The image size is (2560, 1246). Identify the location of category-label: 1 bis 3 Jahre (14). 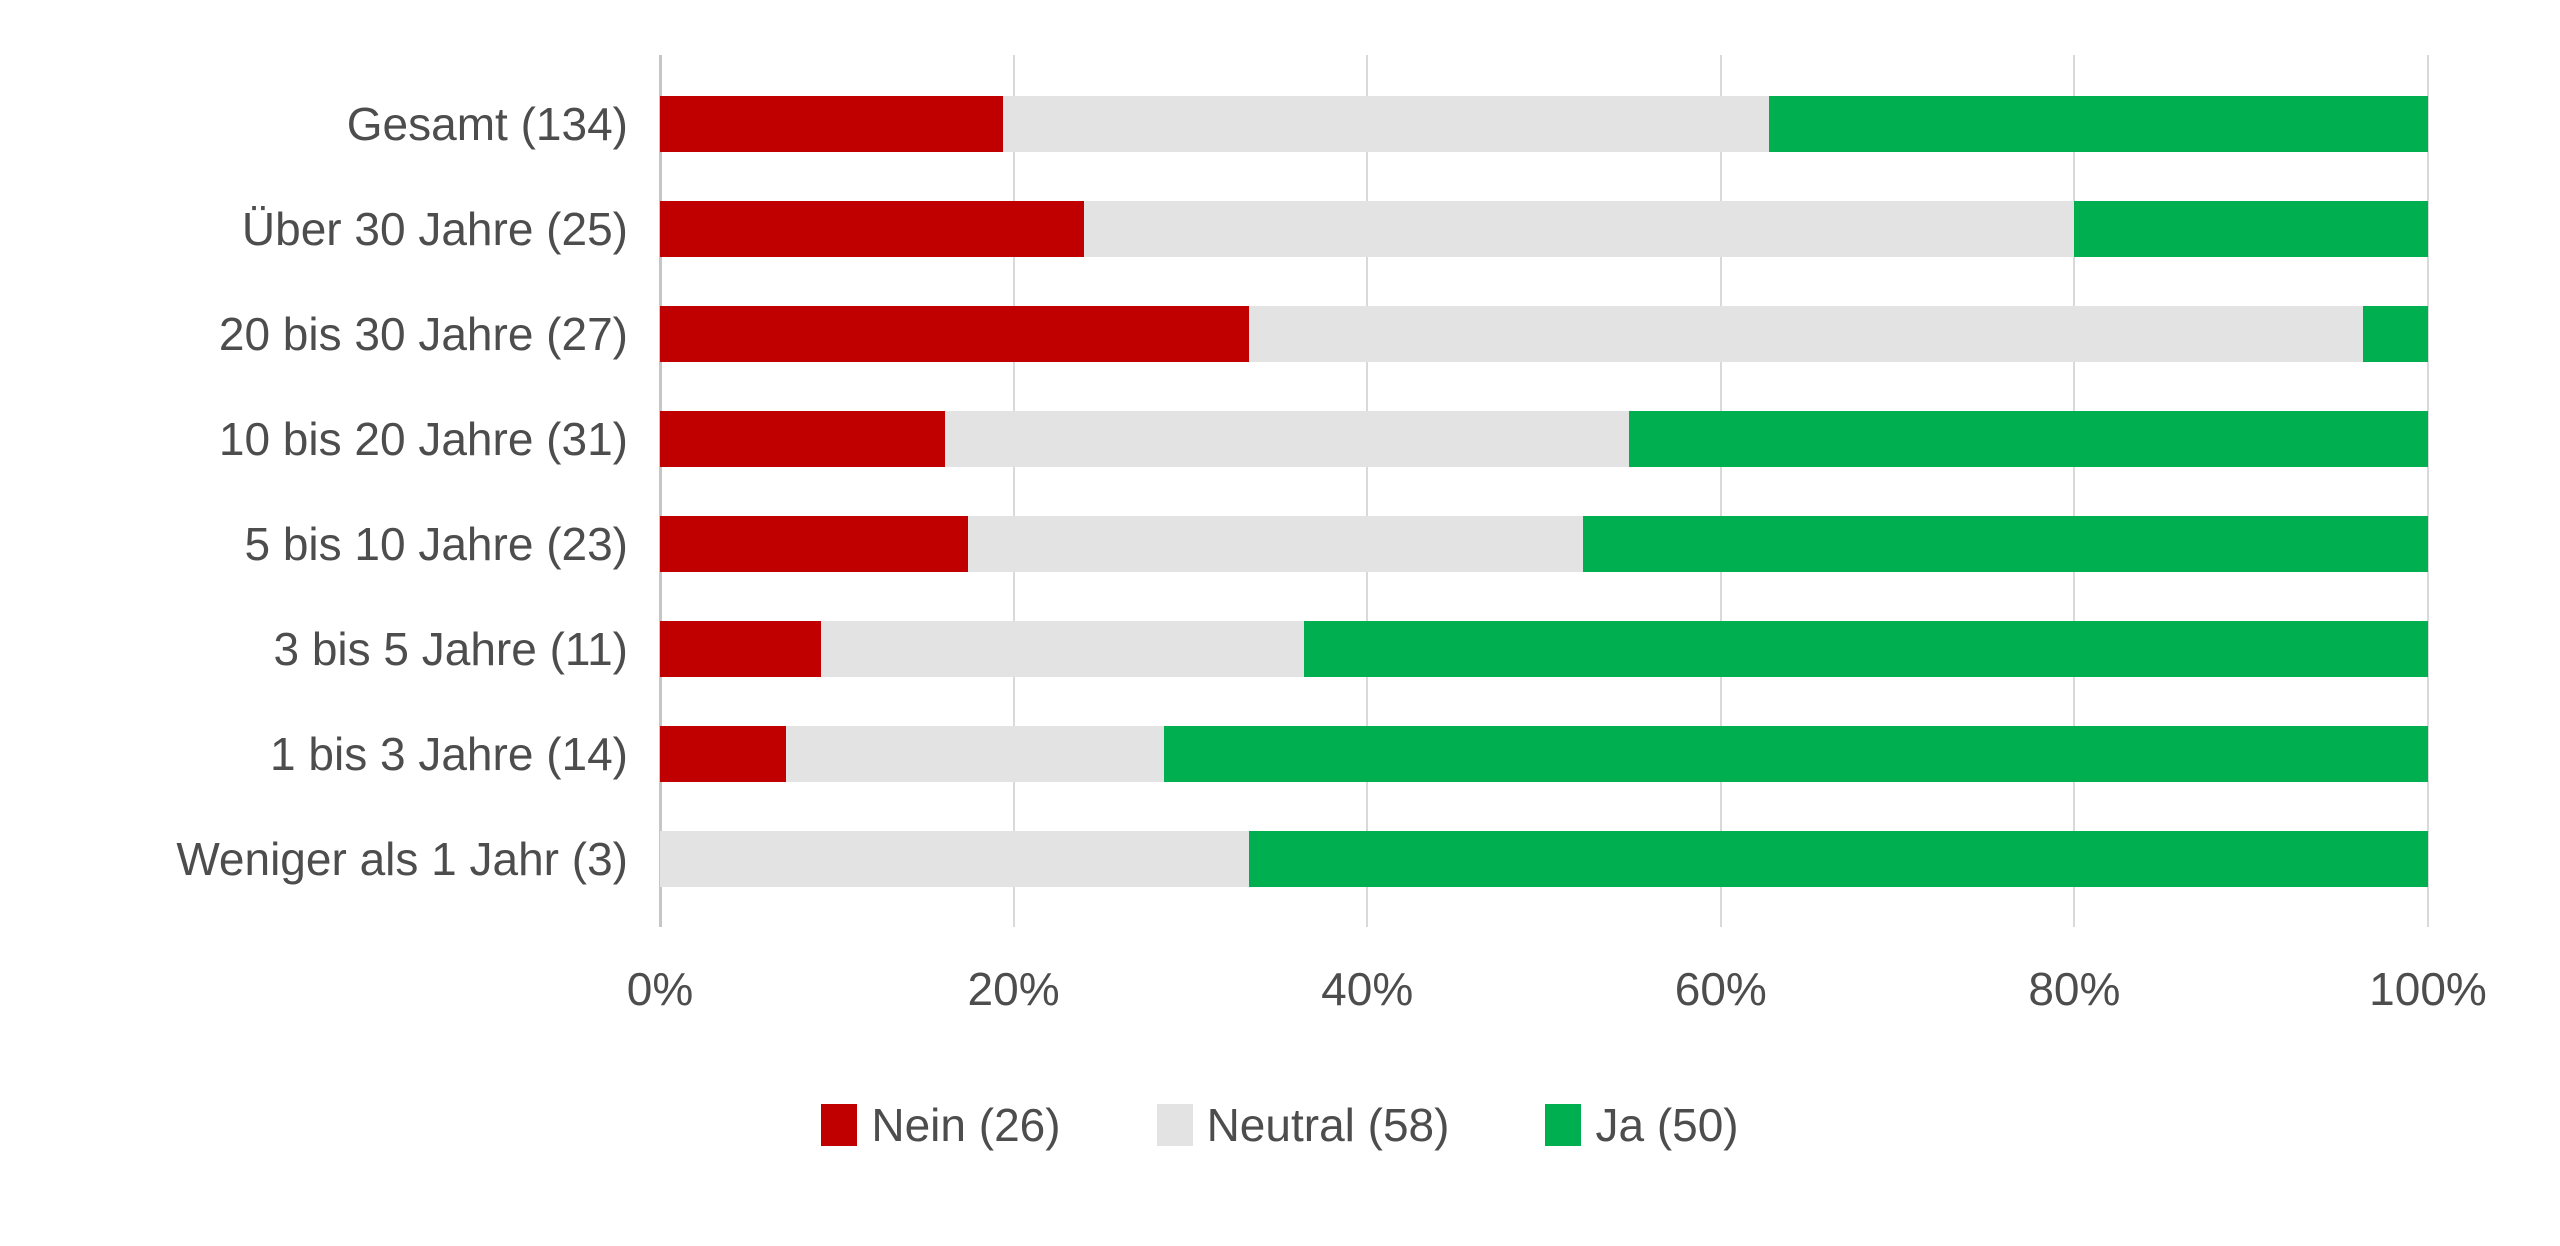
(449, 753).